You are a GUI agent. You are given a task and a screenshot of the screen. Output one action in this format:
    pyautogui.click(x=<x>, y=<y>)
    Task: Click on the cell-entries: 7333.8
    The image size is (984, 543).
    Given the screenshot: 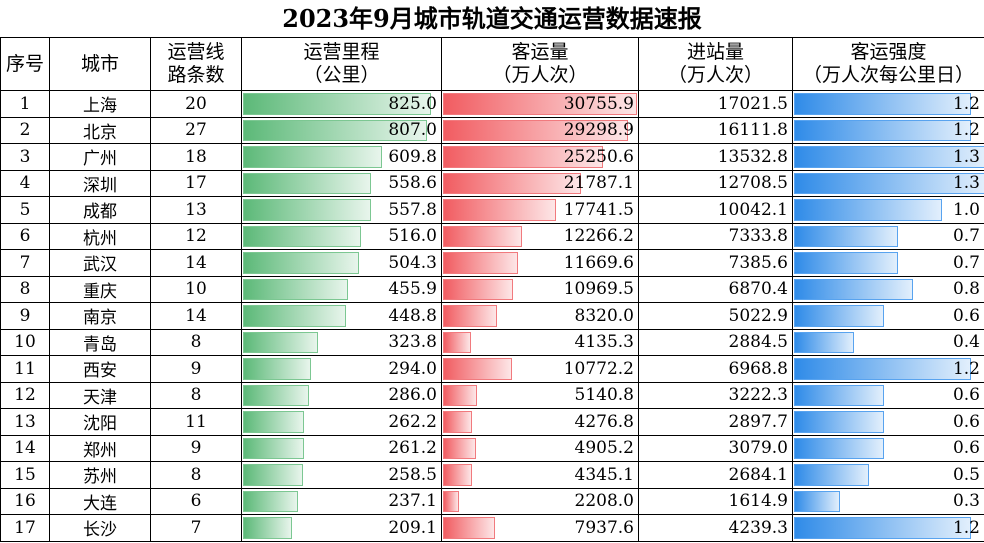 What is the action you would take?
    pyautogui.click(x=715, y=236)
    